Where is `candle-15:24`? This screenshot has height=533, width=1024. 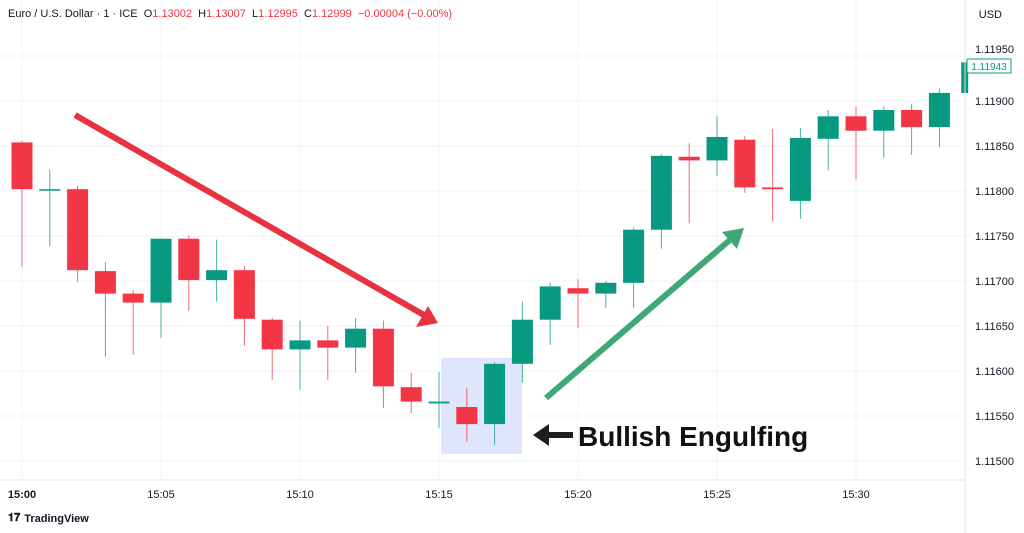
candle-15:24 is located at coordinates (689, 183).